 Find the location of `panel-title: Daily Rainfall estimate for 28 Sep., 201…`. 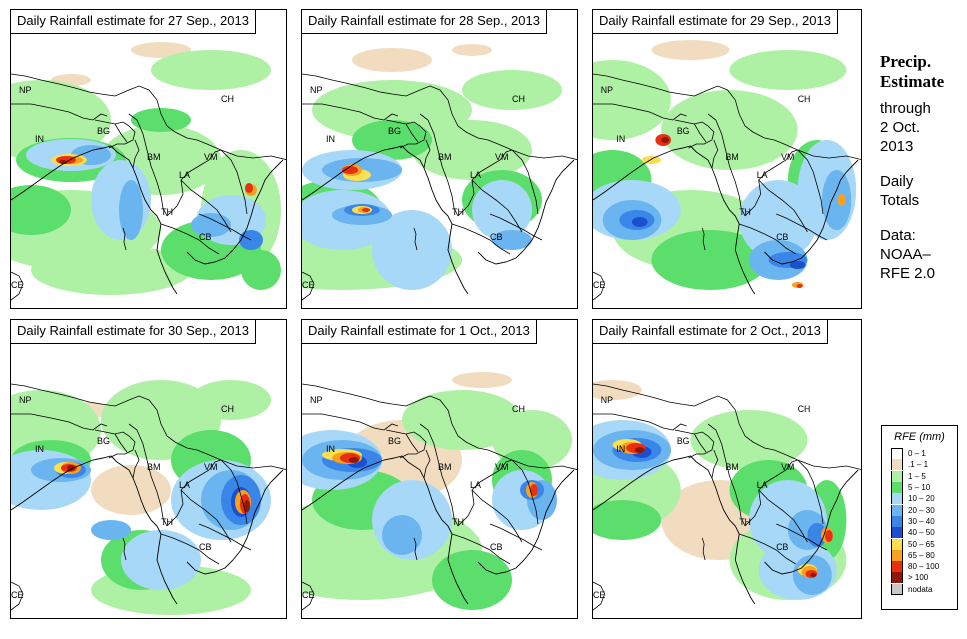

panel-title: Daily Rainfall estimate for 28 Sep., 201… is located at coordinates (424, 22).